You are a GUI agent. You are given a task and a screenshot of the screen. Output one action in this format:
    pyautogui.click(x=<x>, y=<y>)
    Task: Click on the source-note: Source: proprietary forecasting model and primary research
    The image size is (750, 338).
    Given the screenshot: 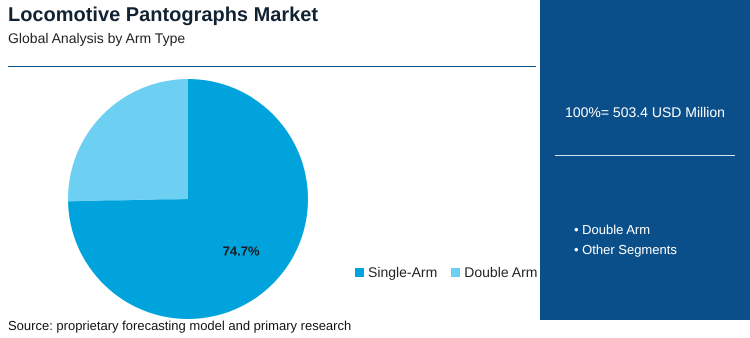 What is the action you would take?
    pyautogui.click(x=180, y=325)
    